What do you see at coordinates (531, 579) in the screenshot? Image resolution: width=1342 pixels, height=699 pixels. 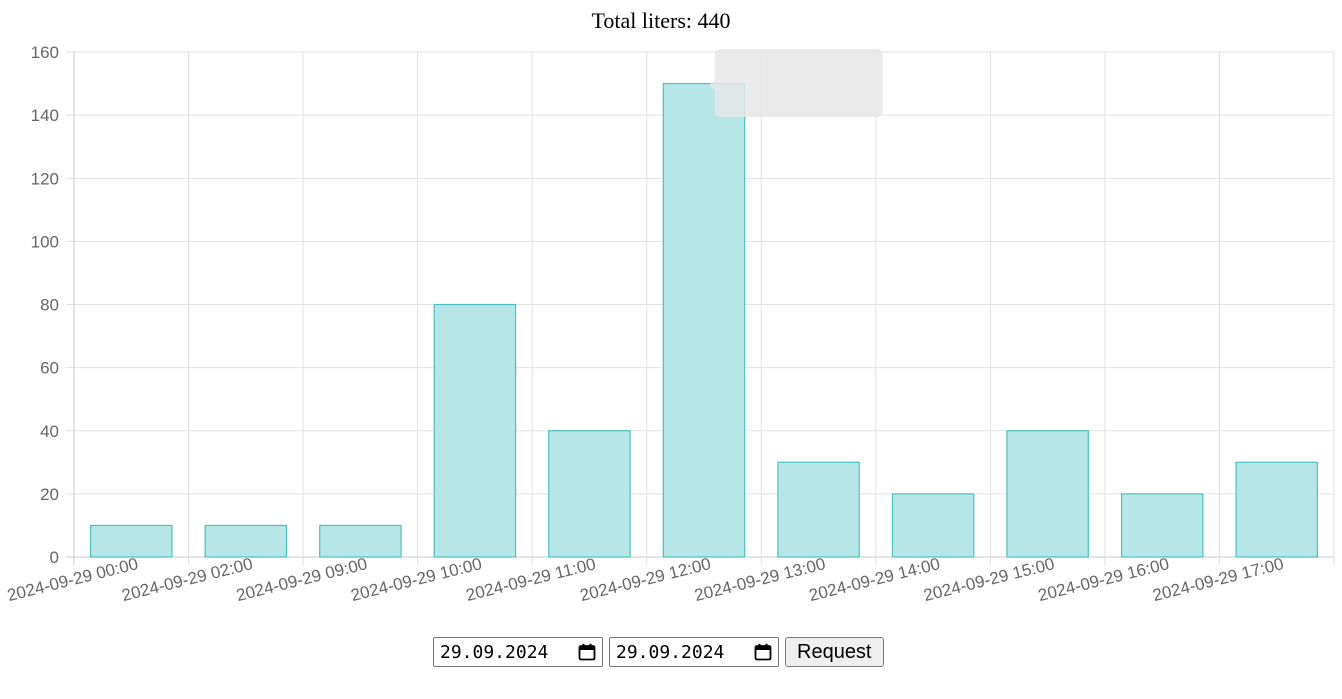 I see `x-tick-label: 2024-09-29 11:00` at bounding box center [531, 579].